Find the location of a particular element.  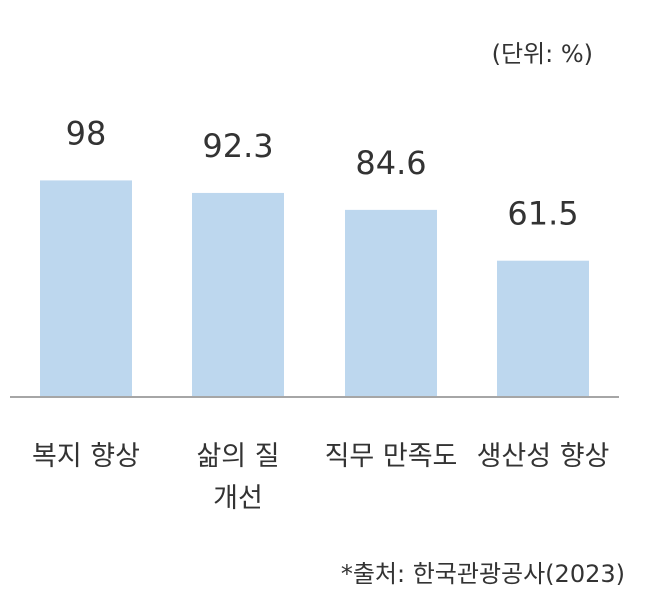

category-label-4: 생산성 향상 is located at coordinates (543, 456).